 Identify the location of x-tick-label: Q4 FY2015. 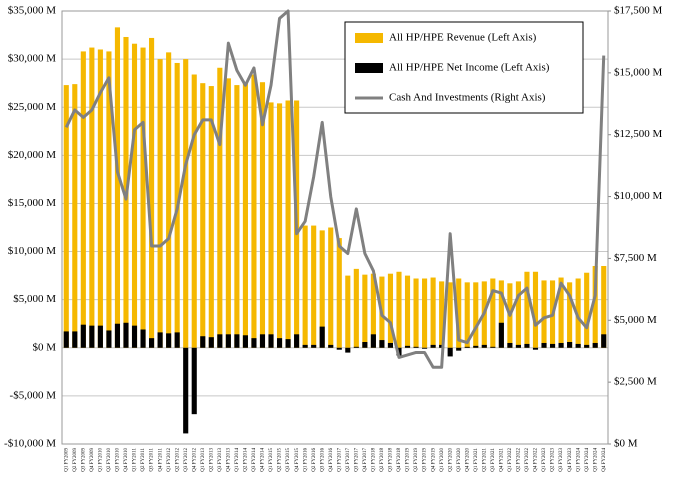
(297, 460).